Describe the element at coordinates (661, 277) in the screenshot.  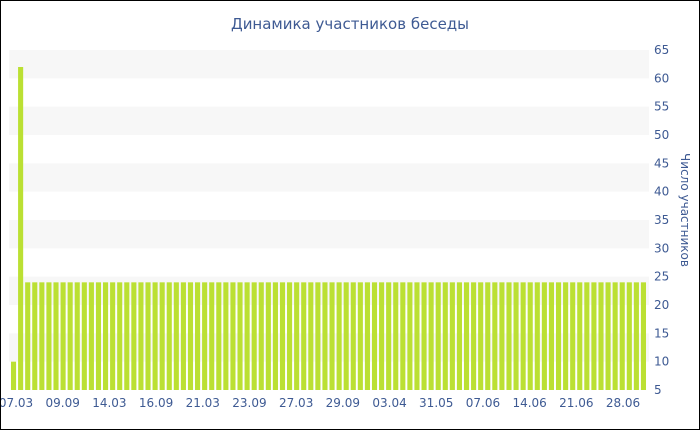
I see `y-tick-label: 25` at that location.